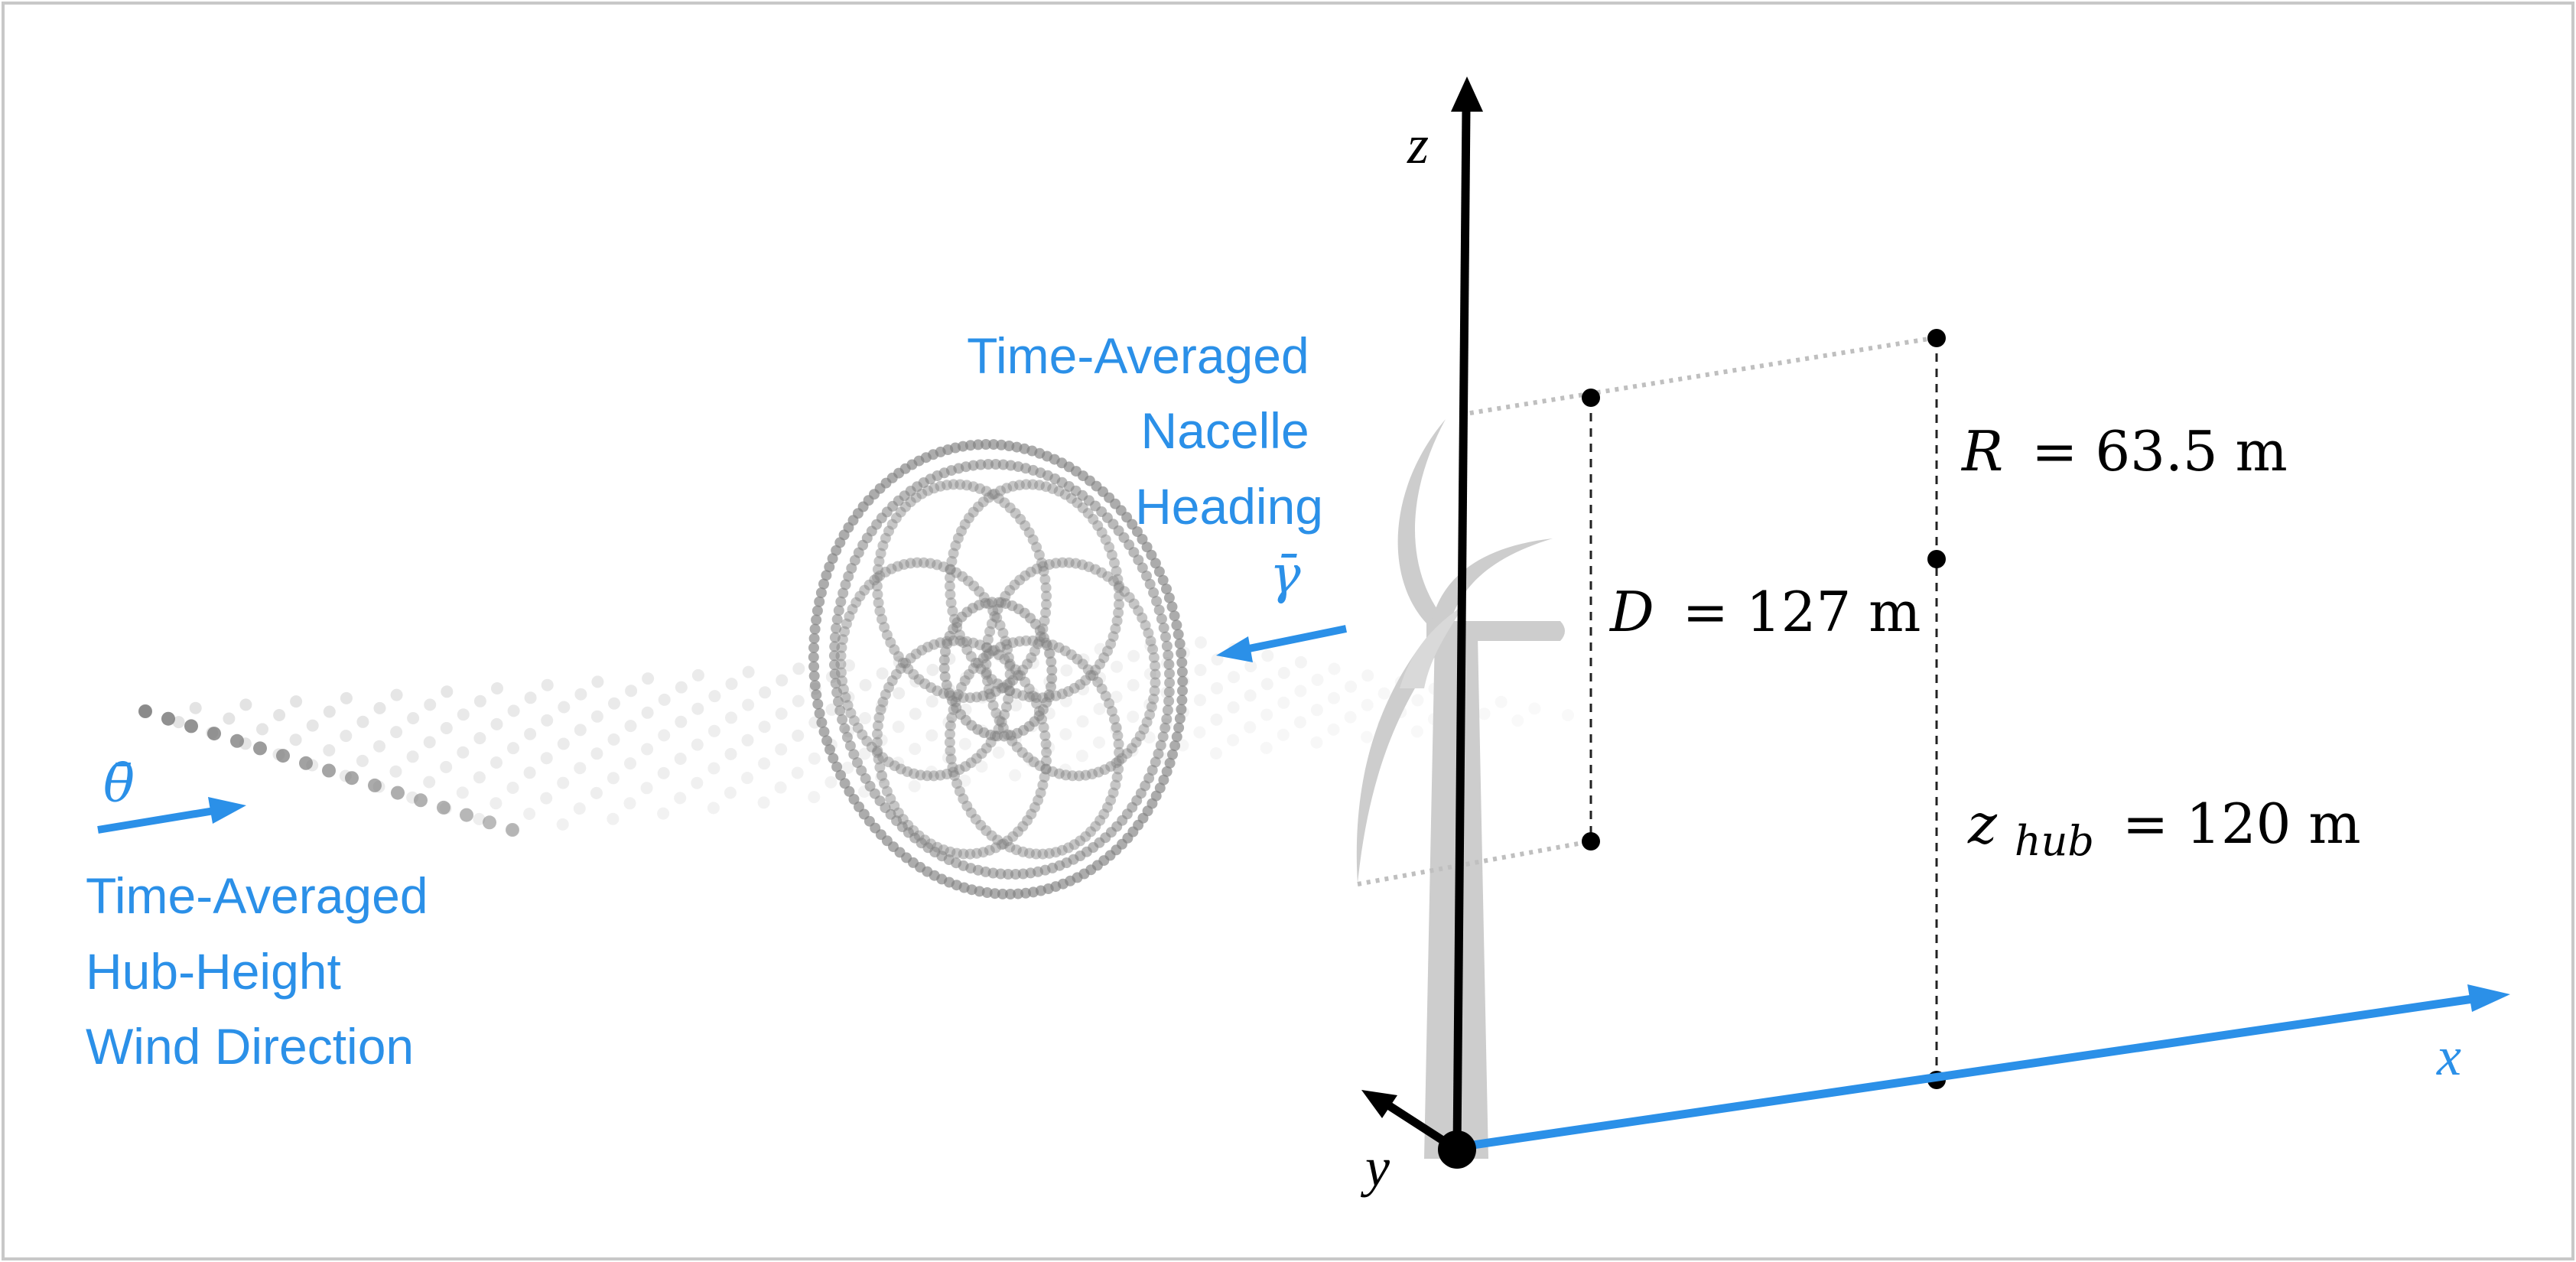  Describe the element at coordinates (2488, 998) in the screenshot. I see `x-axis-arrowhead` at that location.